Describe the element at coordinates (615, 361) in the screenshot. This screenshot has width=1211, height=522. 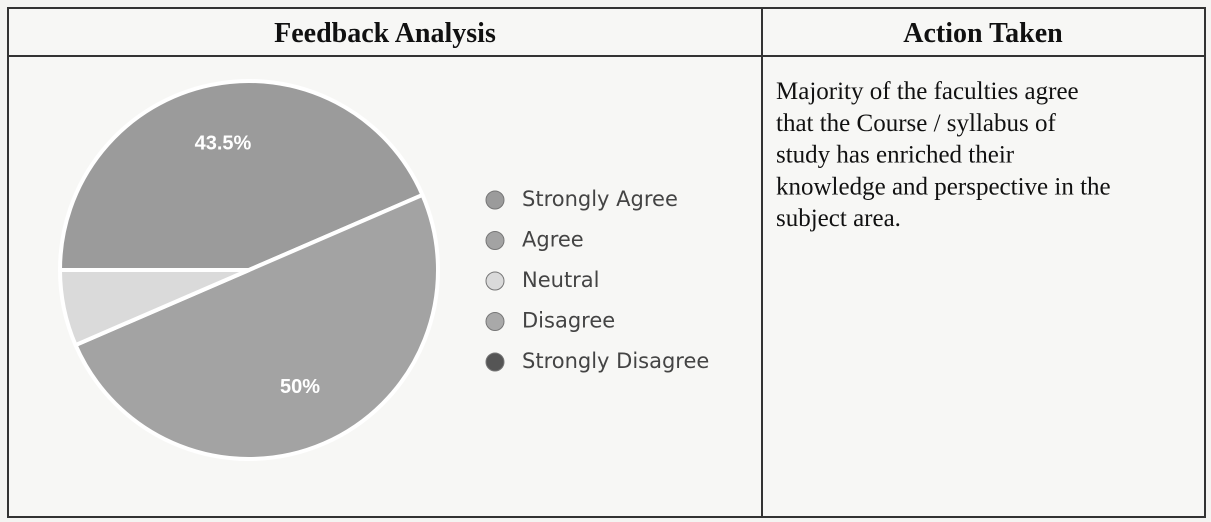
I see `legend-label: Strongly Disagree` at that location.